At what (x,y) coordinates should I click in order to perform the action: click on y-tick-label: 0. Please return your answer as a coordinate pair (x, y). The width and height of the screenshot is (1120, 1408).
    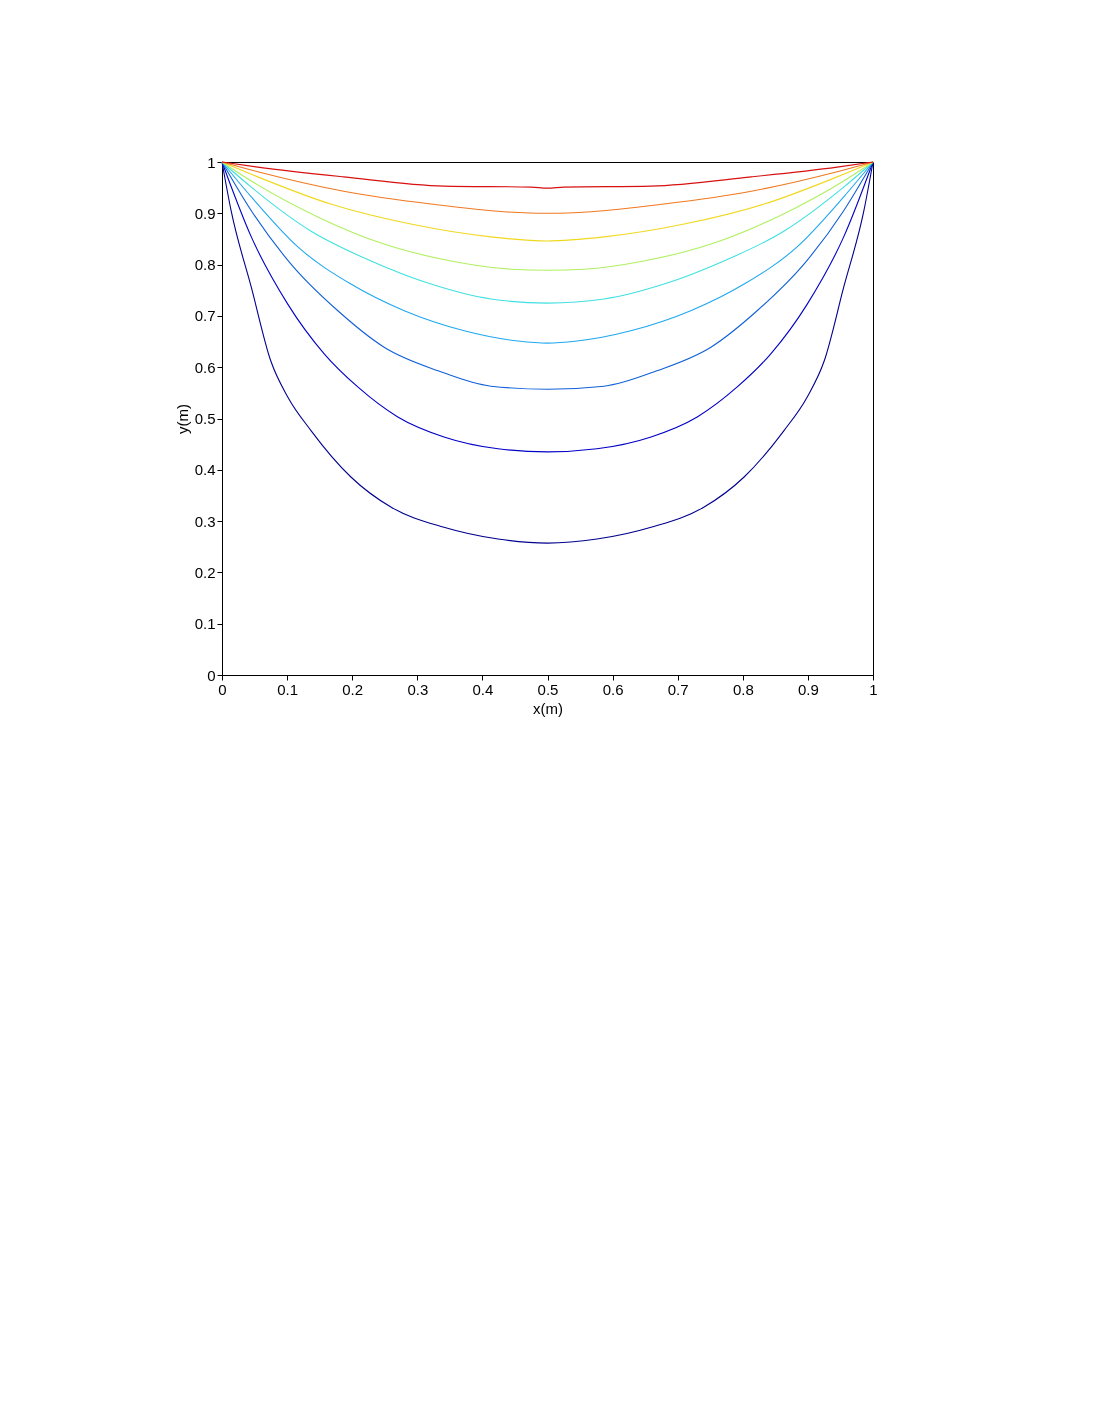
    Looking at the image, I should click on (211, 675).